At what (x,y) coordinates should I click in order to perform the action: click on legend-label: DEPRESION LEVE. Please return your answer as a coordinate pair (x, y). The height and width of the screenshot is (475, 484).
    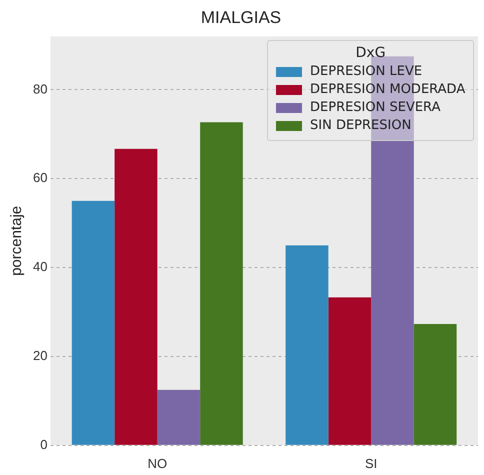
    Looking at the image, I should click on (366, 72).